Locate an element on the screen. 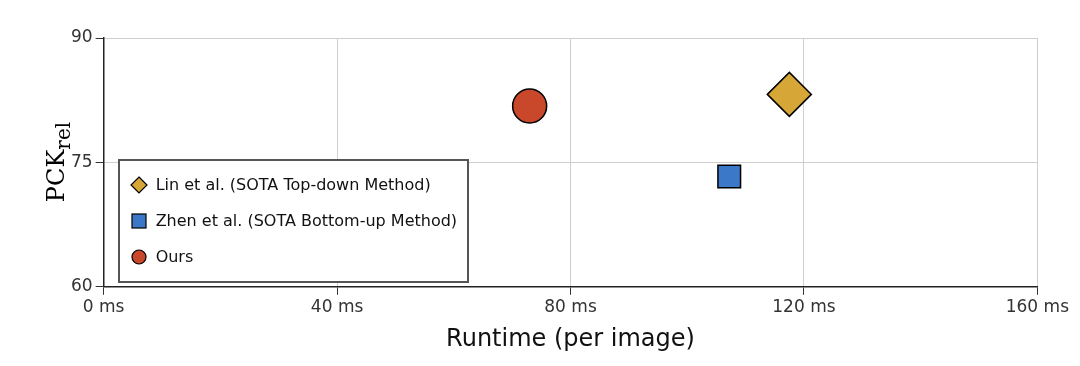 This screenshot has height=366, width=1080. x-axis-title: Runtime (per image) is located at coordinates (570, 337).